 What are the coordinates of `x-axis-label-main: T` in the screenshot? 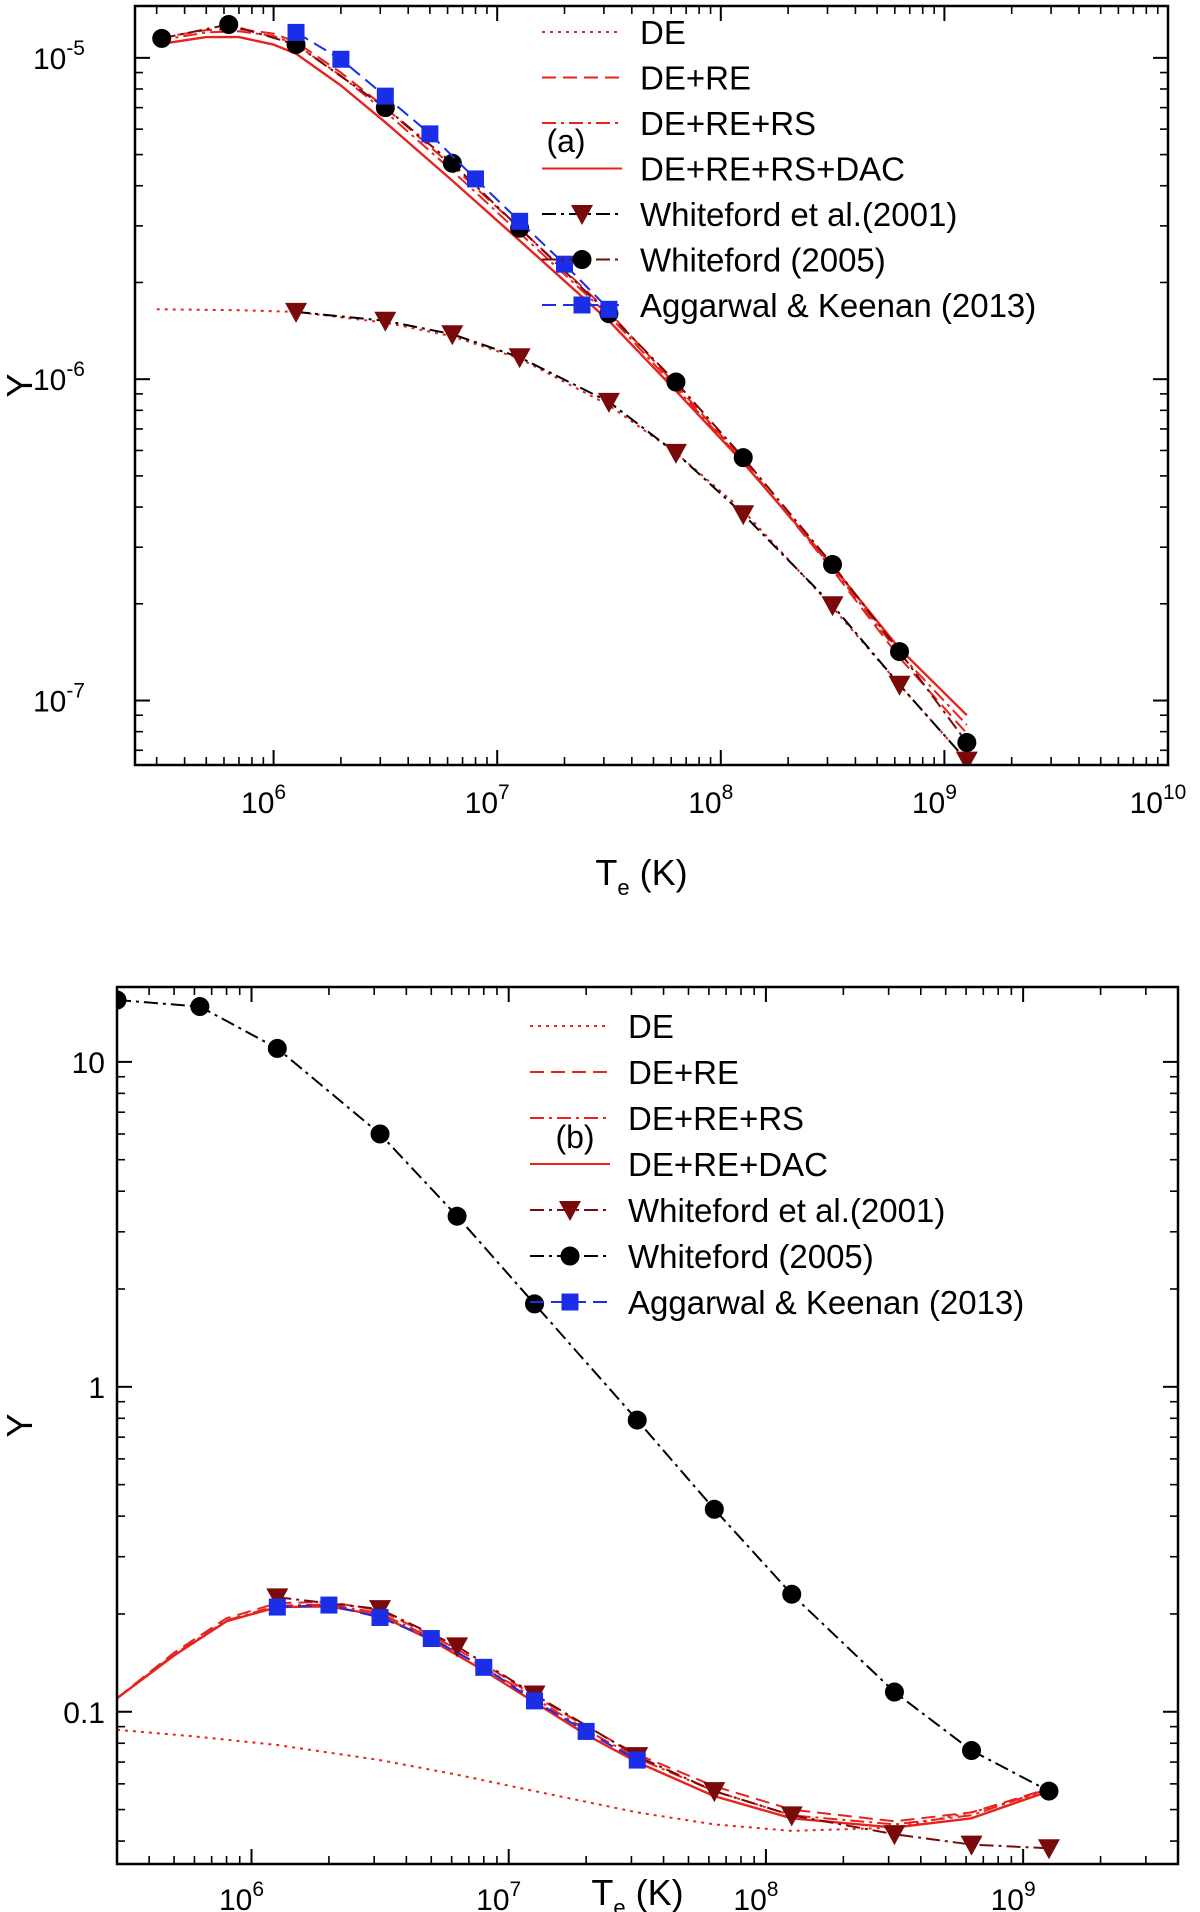 It's located at (606, 872).